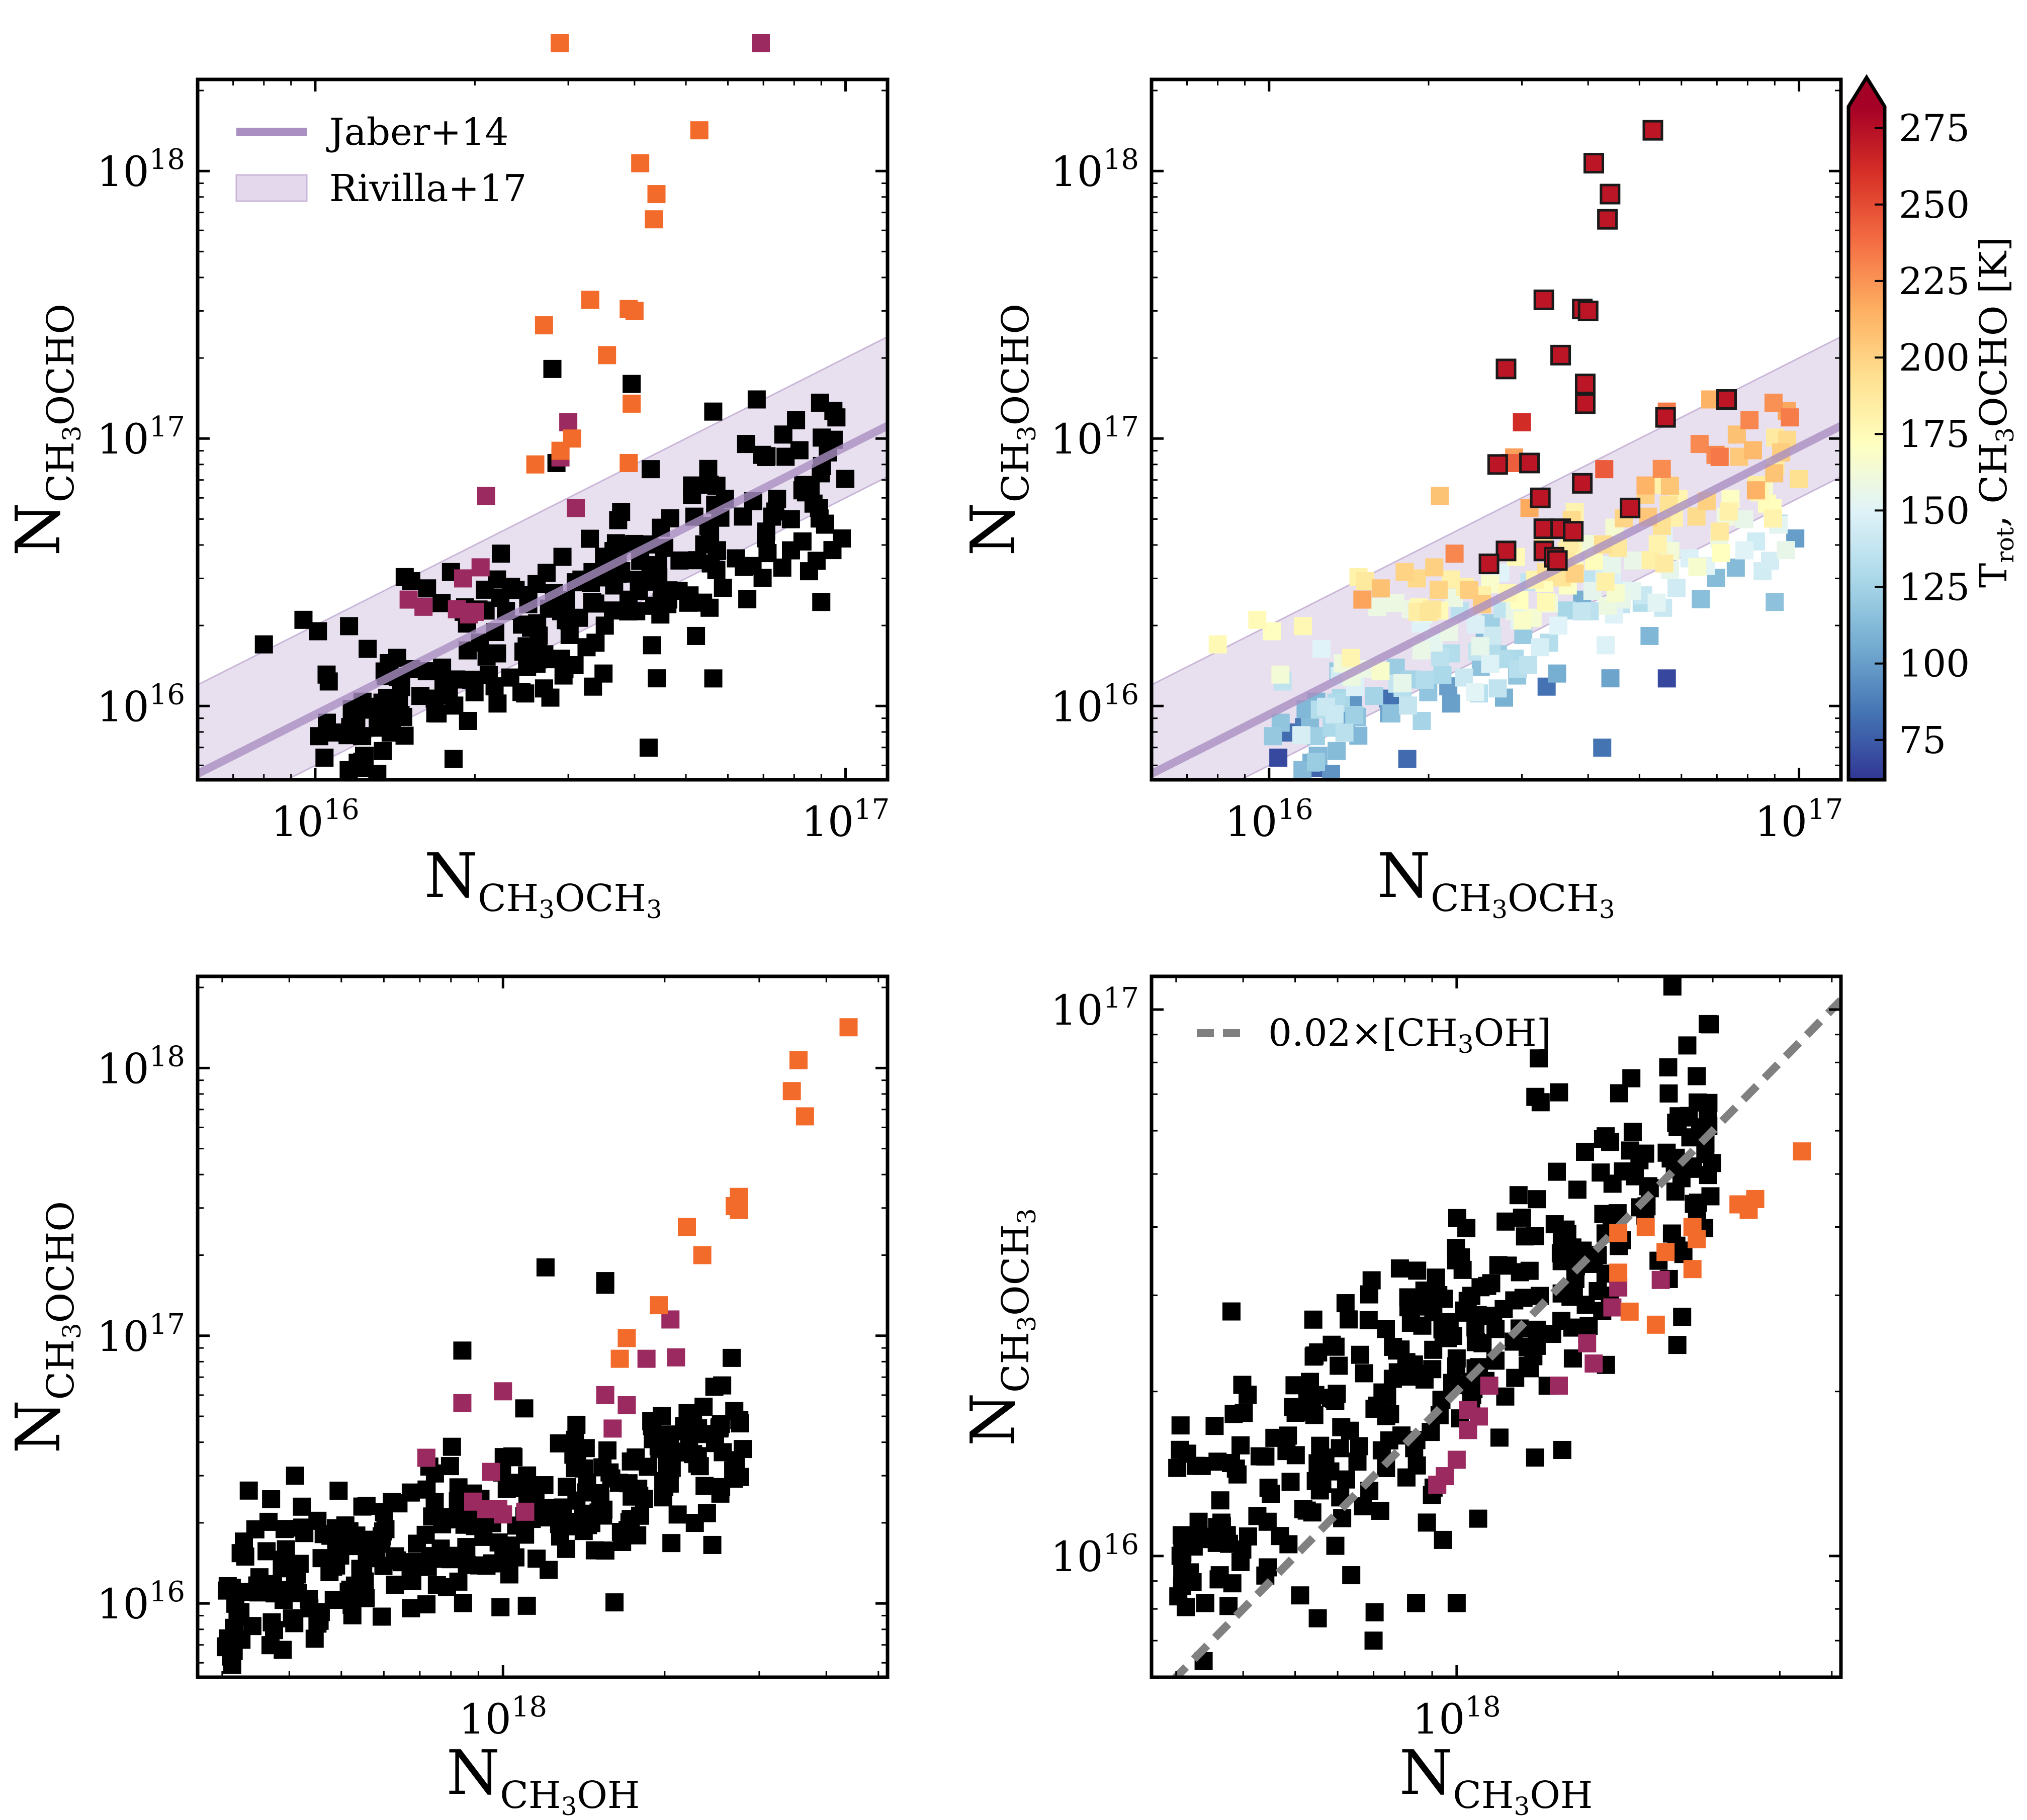  What do you see at coordinates (1866, 428) in the screenshot?
I see `colorbar-frame` at bounding box center [1866, 428].